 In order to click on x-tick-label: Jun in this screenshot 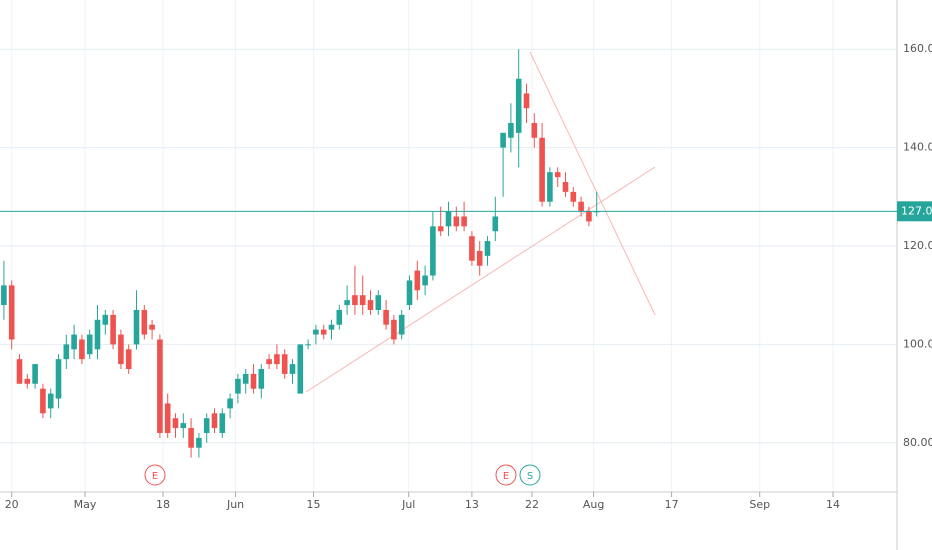, I will do `click(235, 504)`.